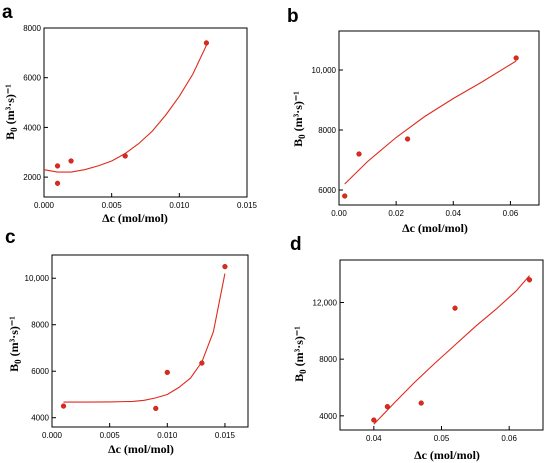 This screenshot has height=463, width=550. What do you see at coordinates (435, 228) in the screenshot?
I see `panel-b-x-axis-label: Δc (mol/mol)` at bounding box center [435, 228].